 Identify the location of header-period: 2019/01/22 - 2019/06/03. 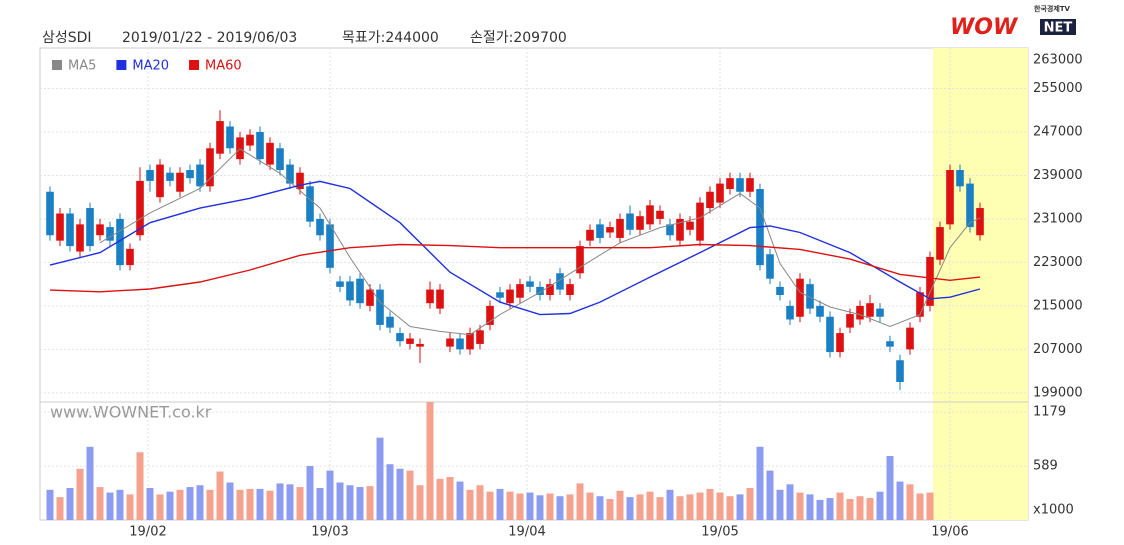
(209, 38).